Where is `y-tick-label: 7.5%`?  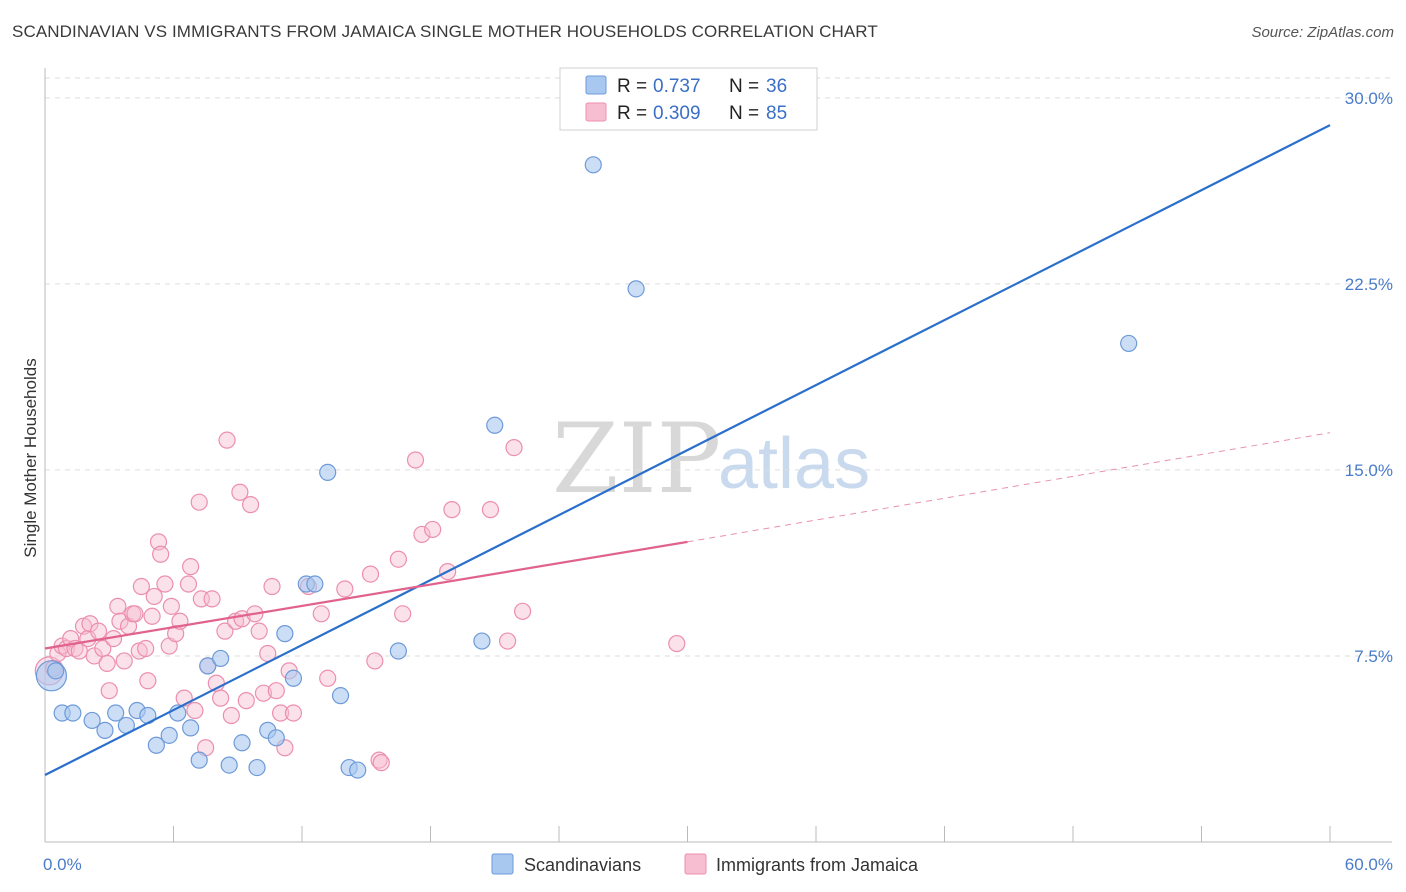 y-tick-label: 7.5% is located at coordinates (1373, 656).